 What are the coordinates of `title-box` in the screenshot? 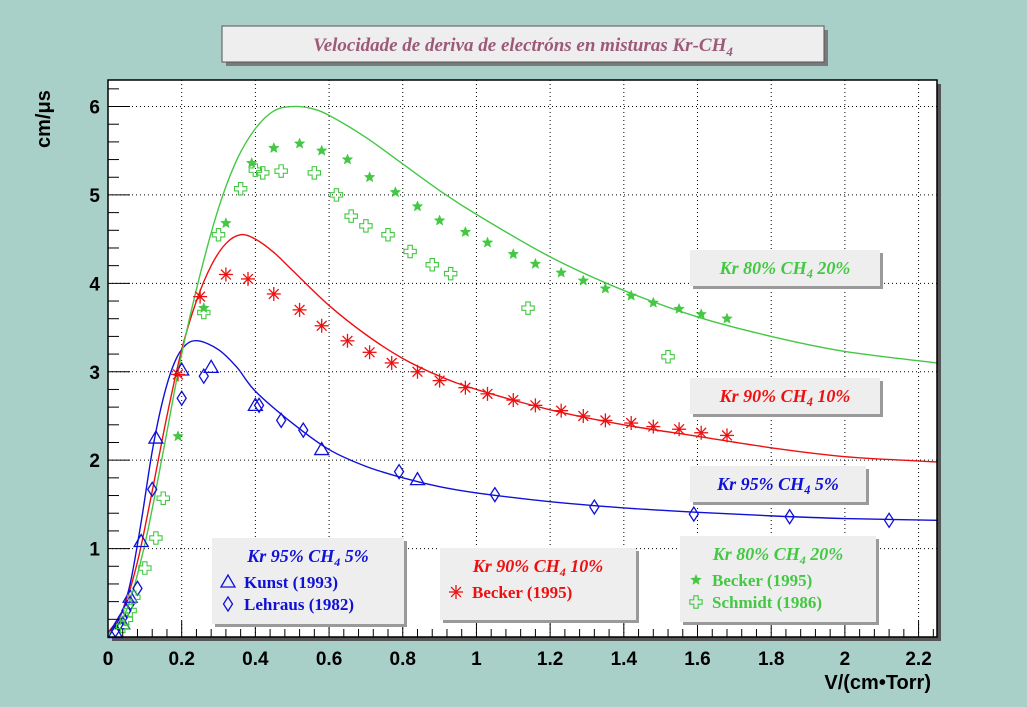 It's located at (523, 44).